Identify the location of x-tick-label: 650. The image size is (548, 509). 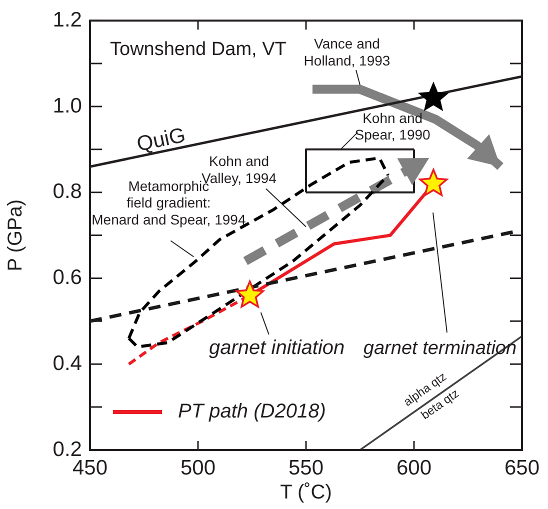
(522, 468).